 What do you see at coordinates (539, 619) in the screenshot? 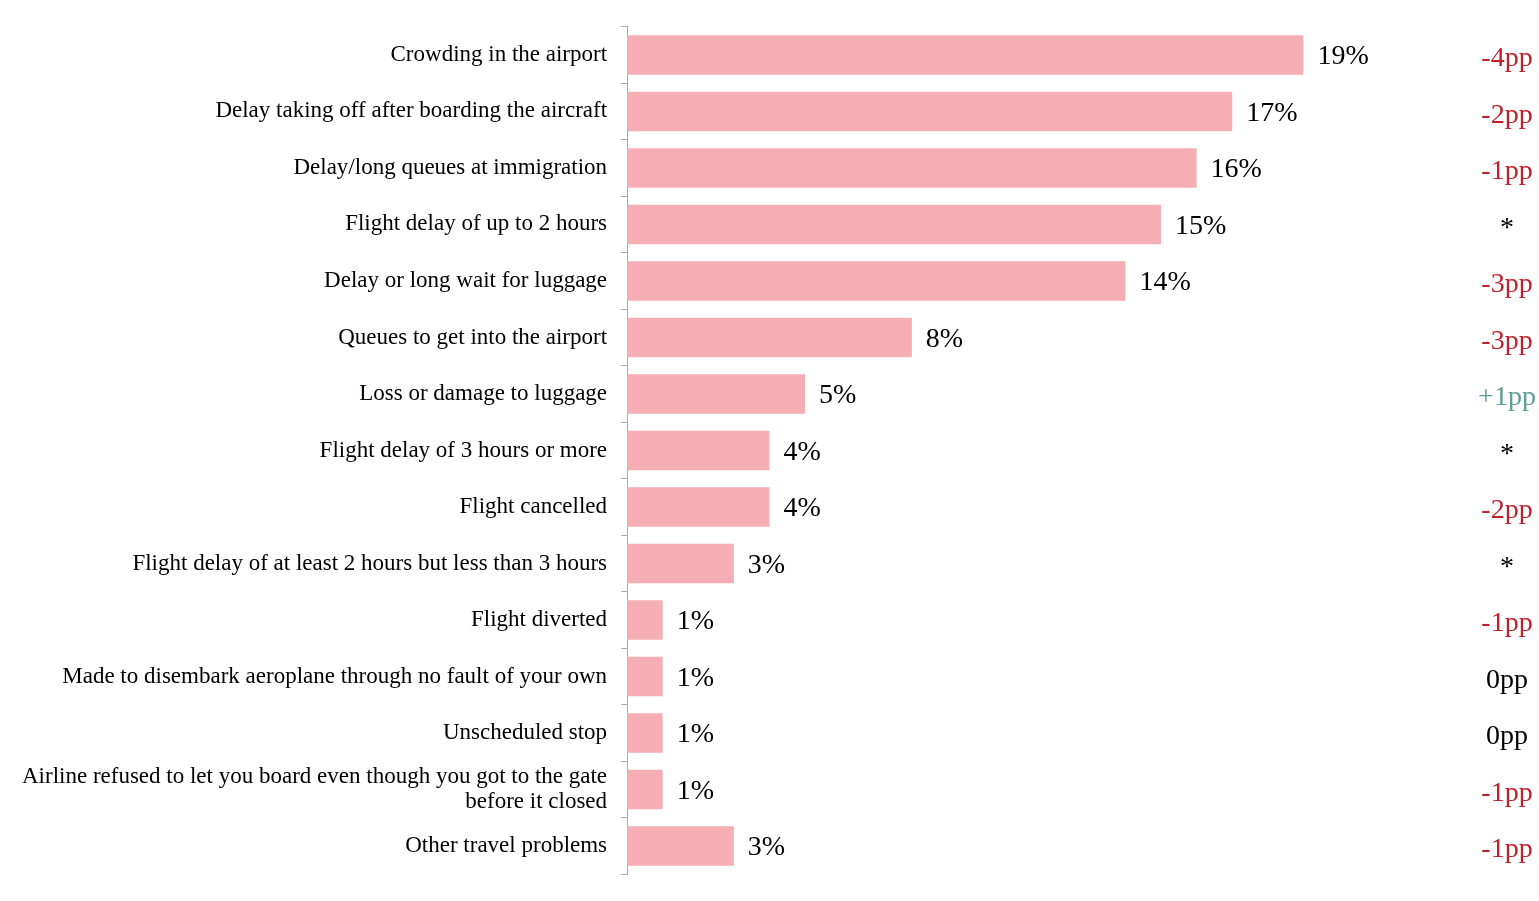
I see `y-tick-label: Flight diverted` at bounding box center [539, 619].